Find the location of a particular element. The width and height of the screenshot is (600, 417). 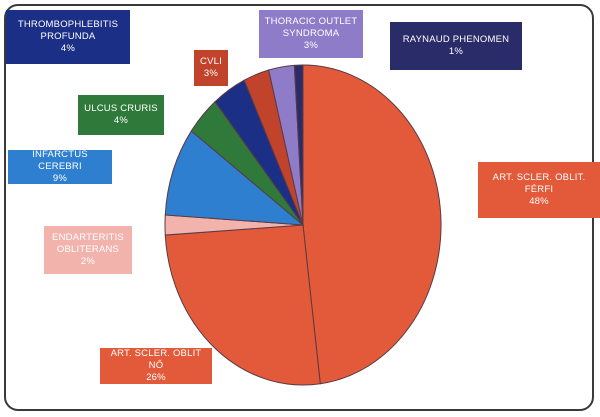

label-cvli: CVLI 3% is located at coordinates (211, 68).